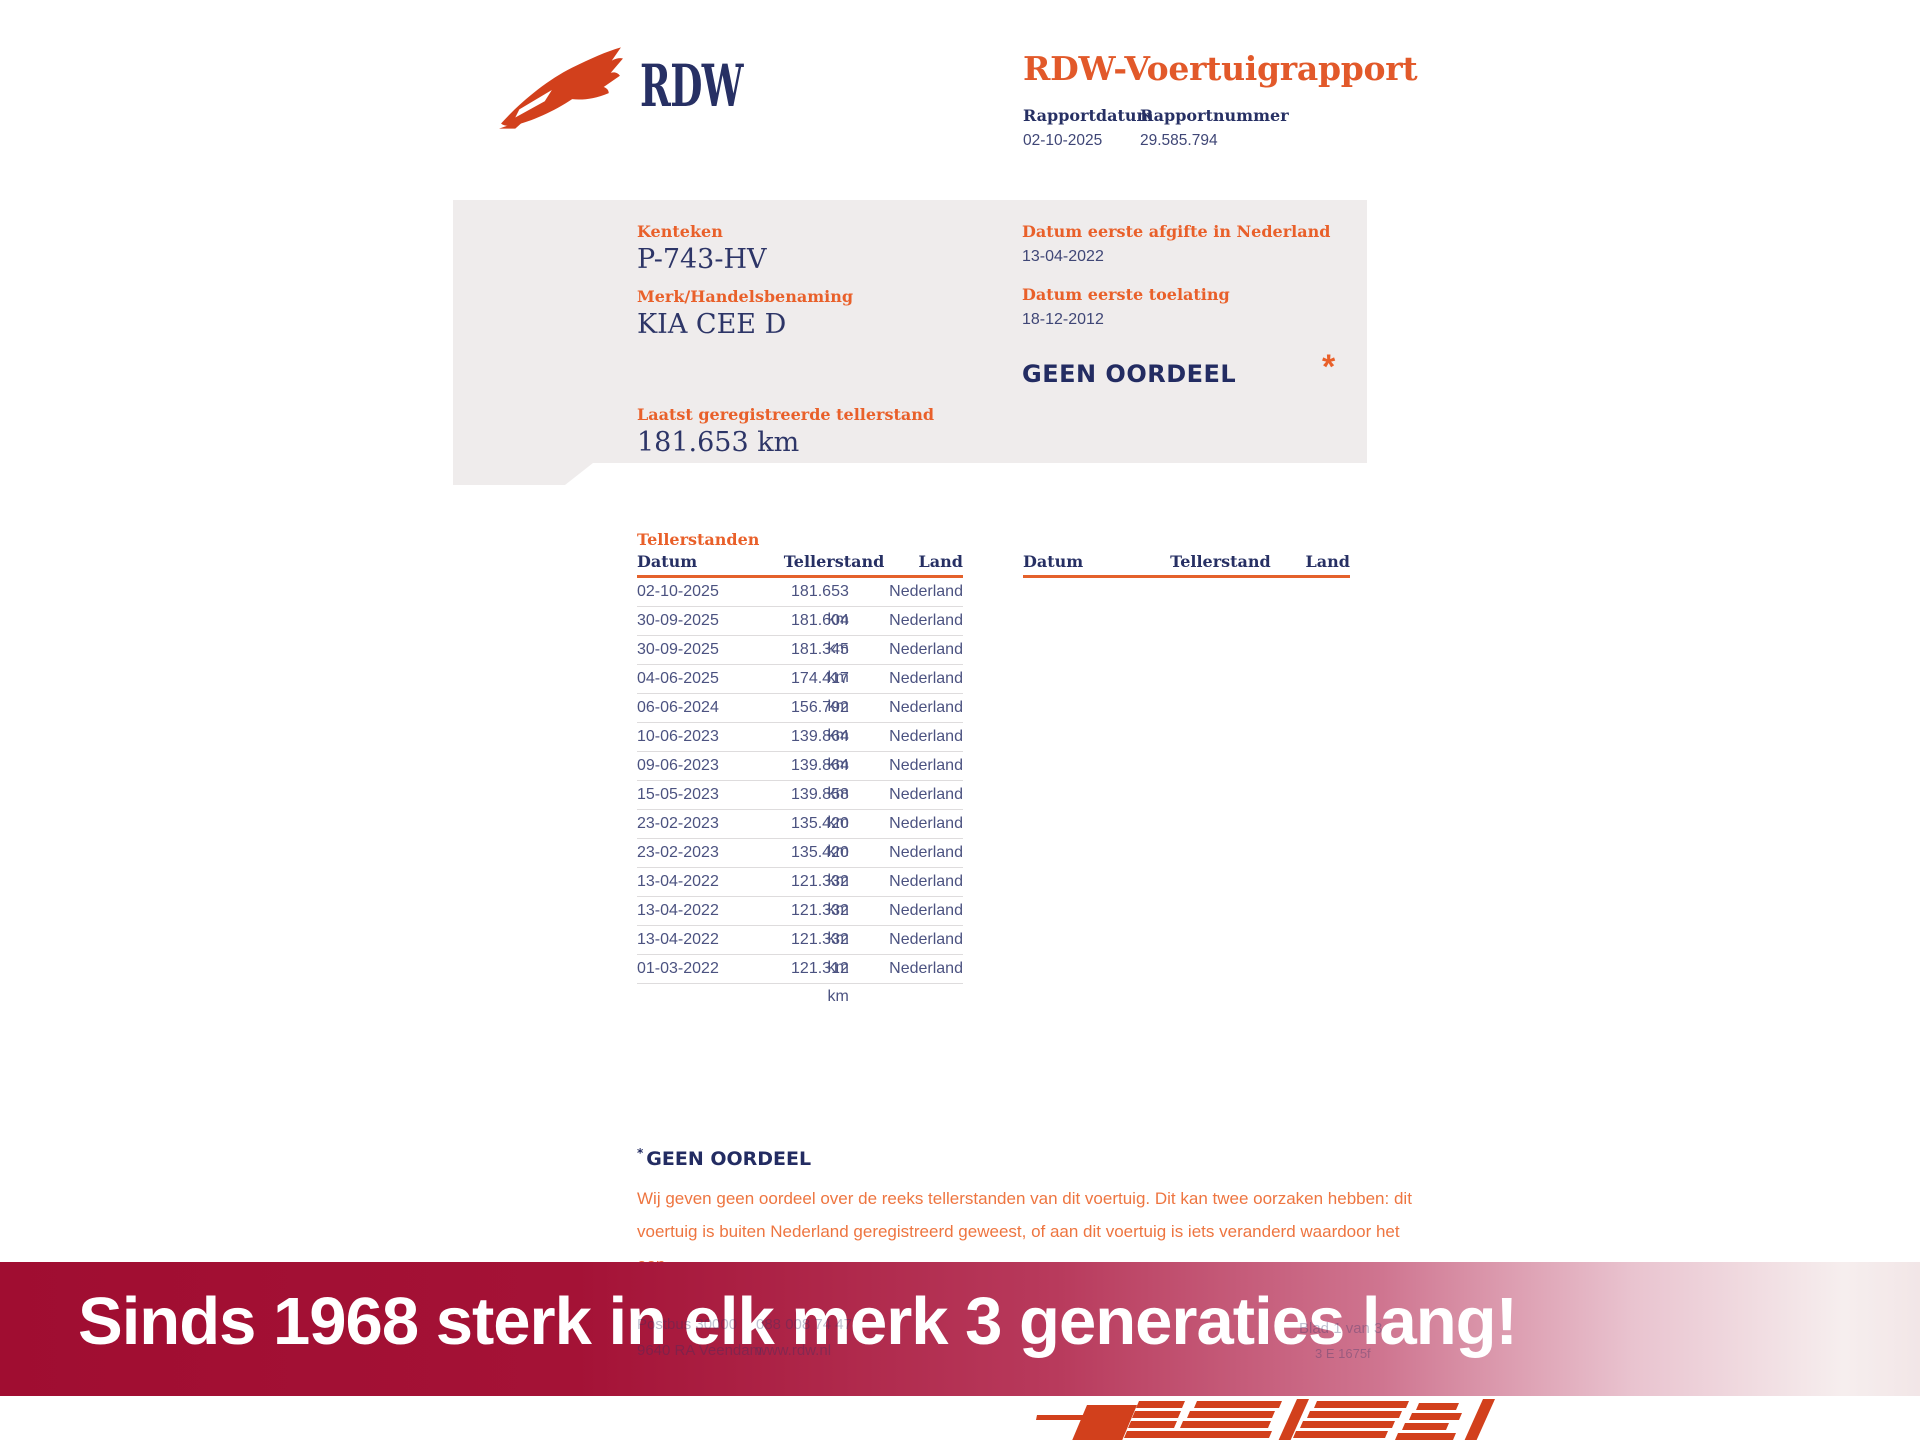  I want to click on promo-banner, so click(960, 1329).